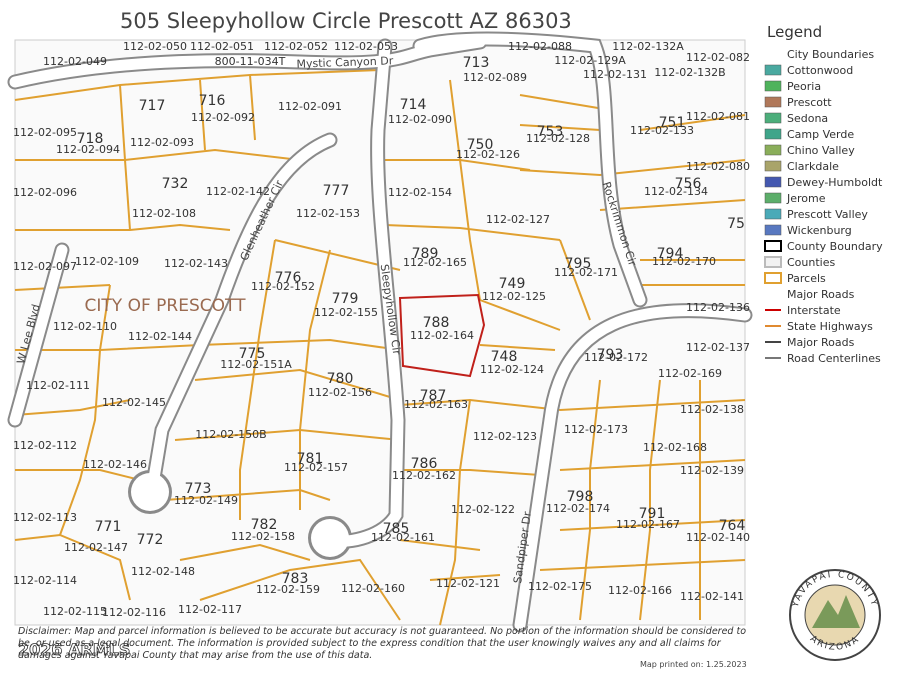 The image size is (914, 678). Describe the element at coordinates (712, 470) in the screenshot. I see `parcel-id: 112-02-139` at that location.